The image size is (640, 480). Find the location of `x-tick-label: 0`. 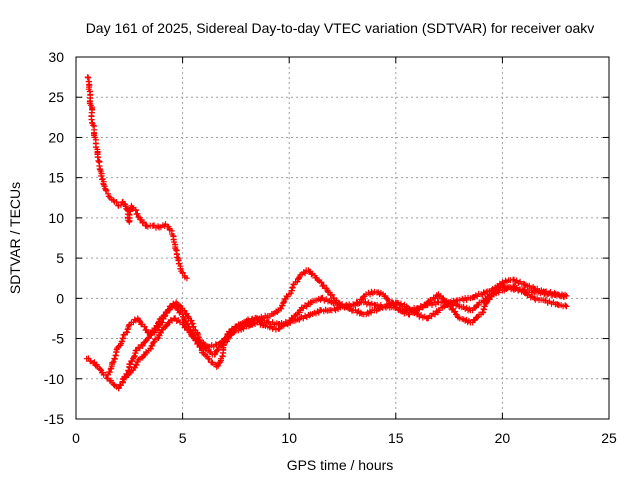

x-tick-label: 0 is located at coordinates (76, 438).